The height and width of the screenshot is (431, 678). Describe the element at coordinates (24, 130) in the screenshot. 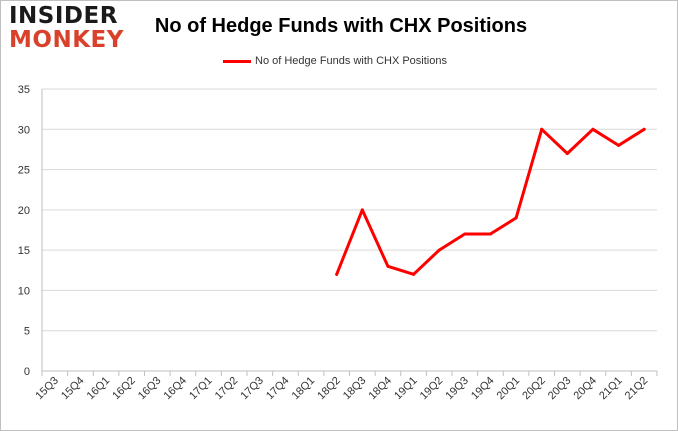

I see `y-tick-label: 30` at that location.